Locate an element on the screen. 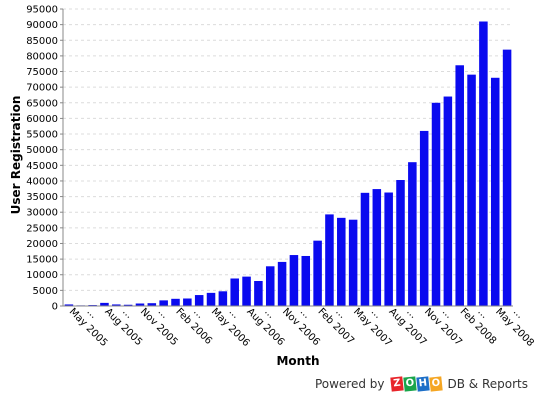 The image size is (540, 400). y-tick-label: 15000 is located at coordinates (42, 260).